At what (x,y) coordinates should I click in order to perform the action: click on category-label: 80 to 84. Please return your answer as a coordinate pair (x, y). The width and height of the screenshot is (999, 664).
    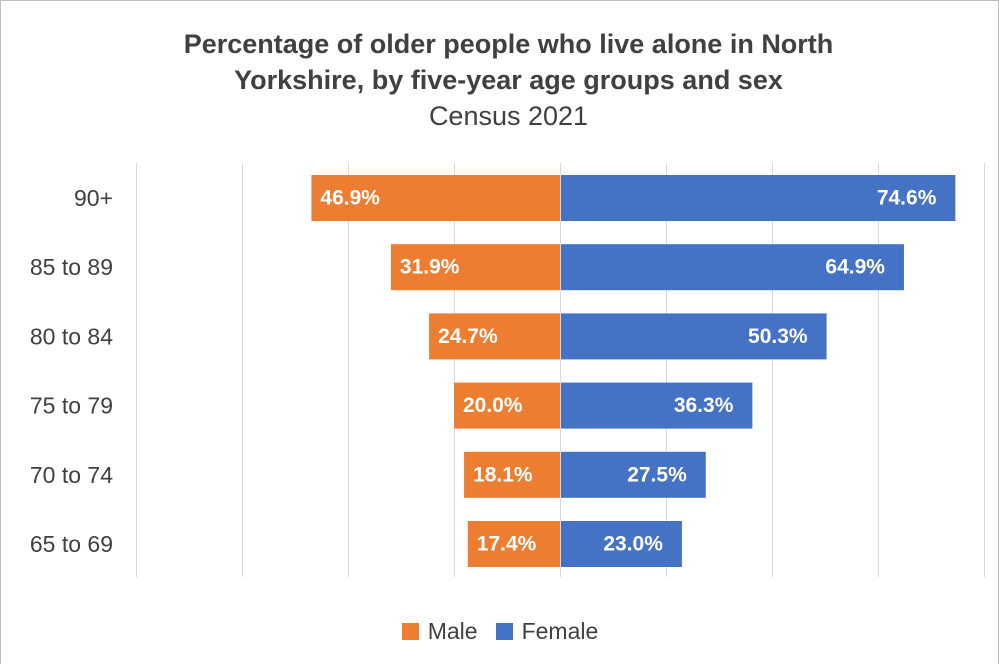
    Looking at the image, I should click on (71, 336).